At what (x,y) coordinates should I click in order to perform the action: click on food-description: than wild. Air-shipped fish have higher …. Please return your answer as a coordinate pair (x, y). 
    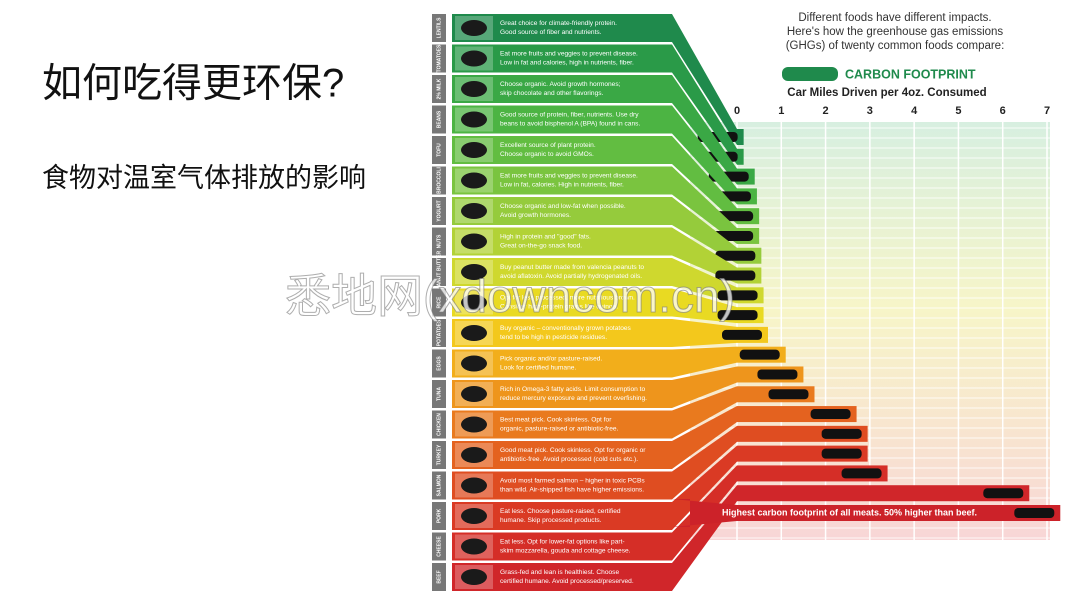
    Looking at the image, I should click on (572, 489).